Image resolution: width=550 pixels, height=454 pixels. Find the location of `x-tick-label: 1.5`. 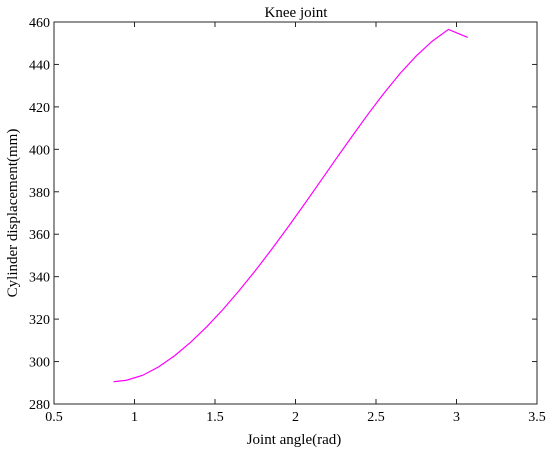

x-tick-label: 1.5 is located at coordinates (215, 417).